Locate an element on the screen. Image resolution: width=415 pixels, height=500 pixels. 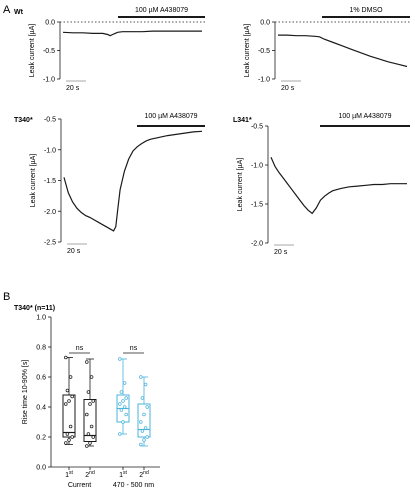
x-tick-main: 2 is located at coordinates (141, 475).